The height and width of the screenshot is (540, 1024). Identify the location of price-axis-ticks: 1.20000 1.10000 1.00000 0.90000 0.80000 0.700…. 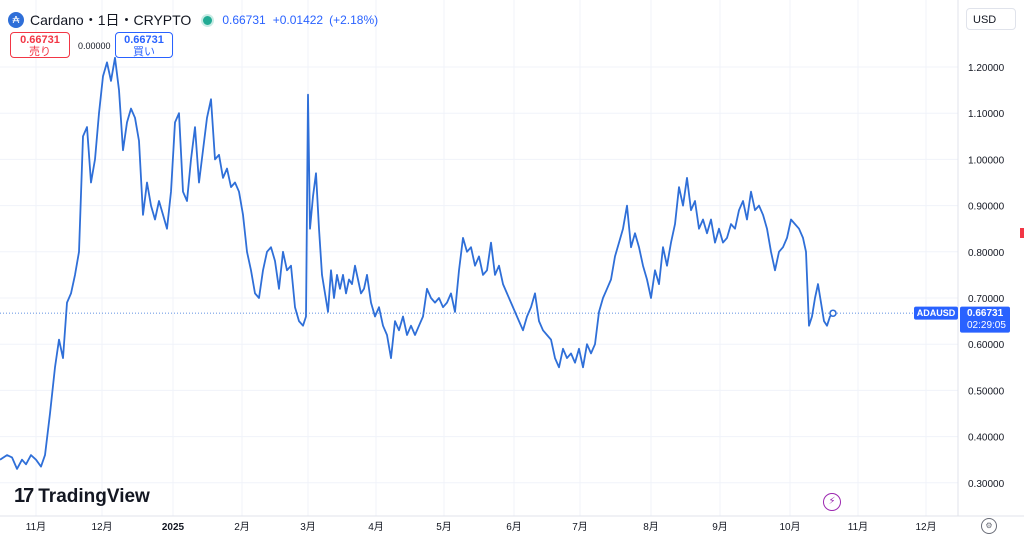
(986, 276).